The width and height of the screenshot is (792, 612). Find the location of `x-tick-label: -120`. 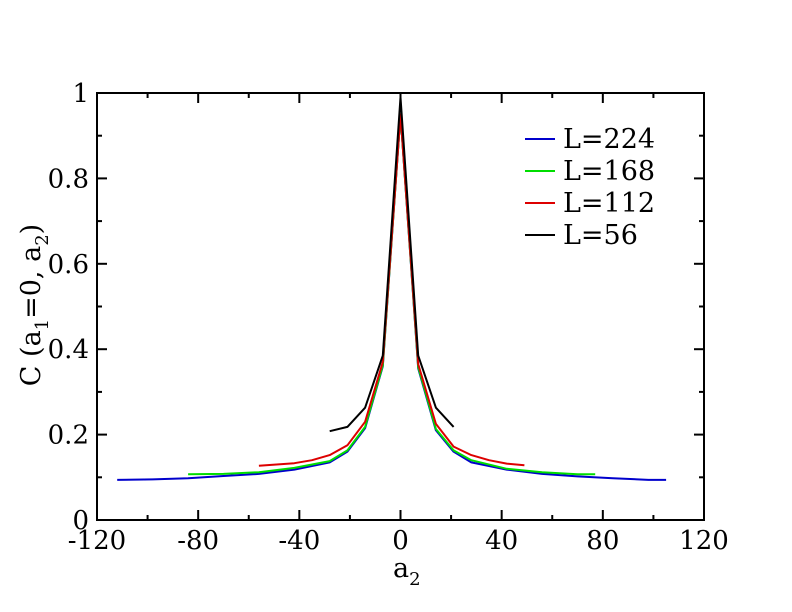

x-tick-label: -120 is located at coordinates (97, 541).